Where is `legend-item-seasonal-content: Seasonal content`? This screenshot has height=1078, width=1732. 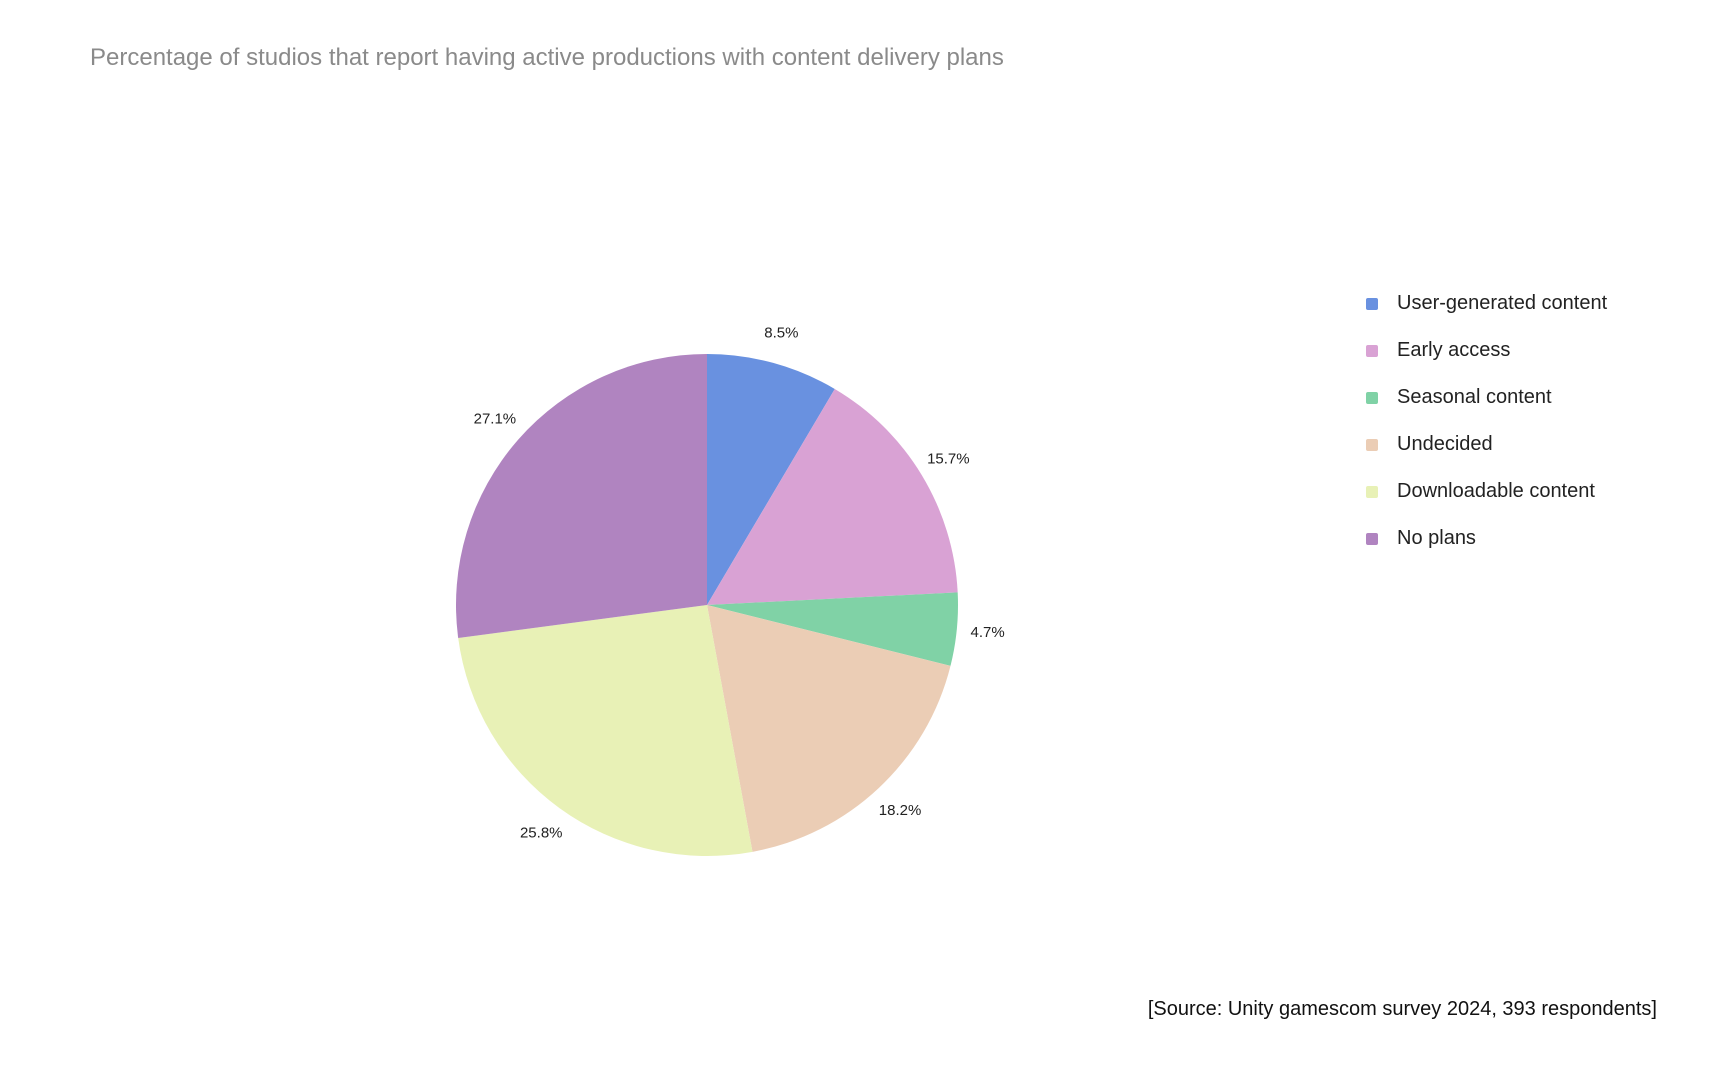 legend-item-seasonal-content: Seasonal content is located at coordinates (1486, 397).